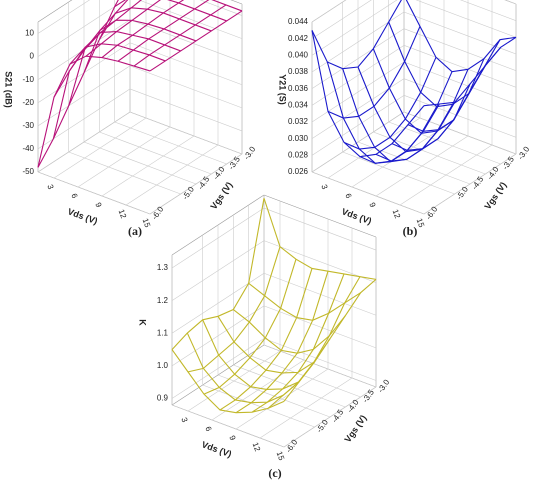 The width and height of the screenshot is (550, 484). Describe the element at coordinates (29, 33) in the screenshot. I see `z-tick-label: 10` at that location.